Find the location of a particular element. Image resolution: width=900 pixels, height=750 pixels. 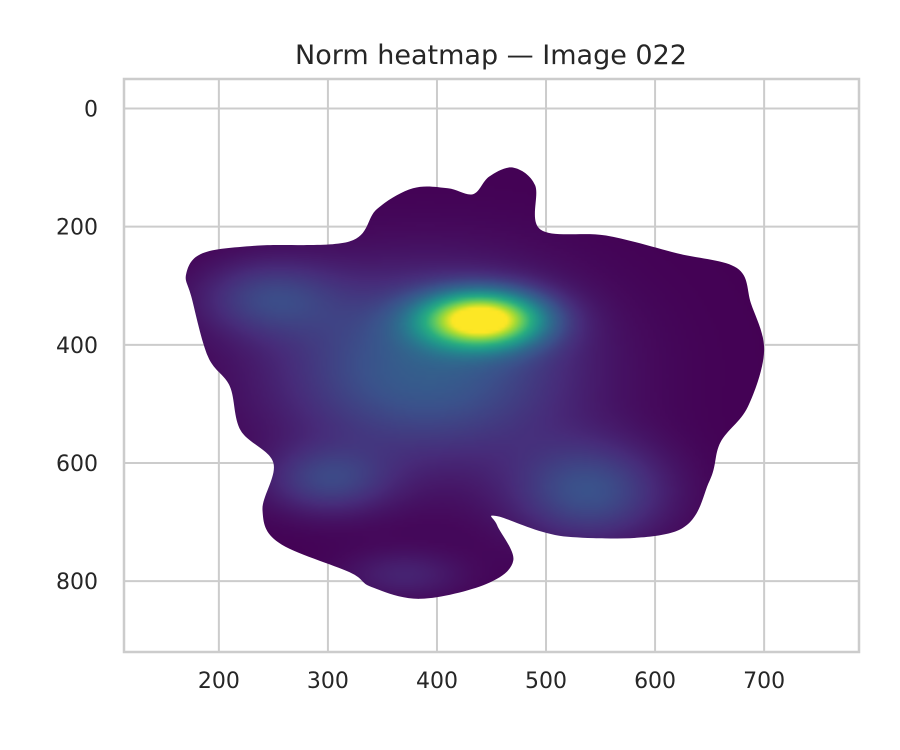

x-tick-label: 400 is located at coordinates (437, 681).